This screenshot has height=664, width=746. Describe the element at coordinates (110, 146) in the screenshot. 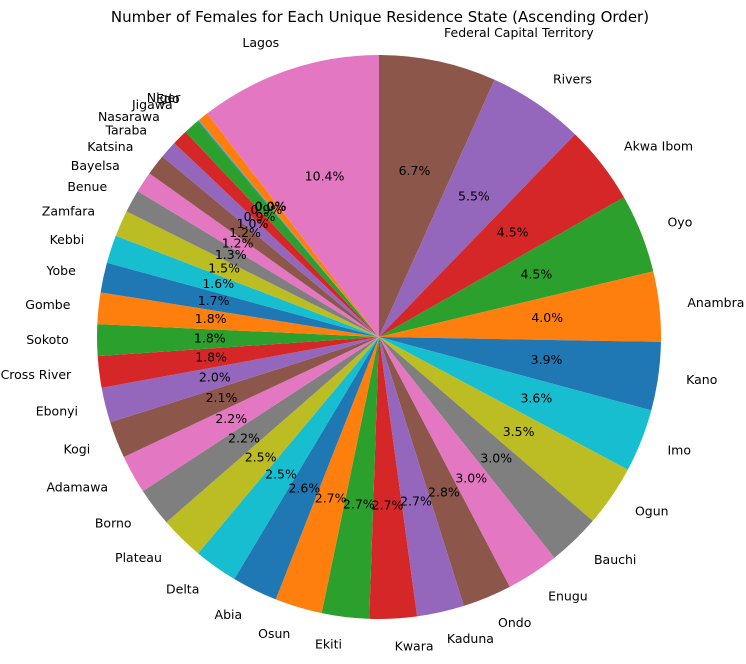

I see `slice-label: Katsina` at that location.